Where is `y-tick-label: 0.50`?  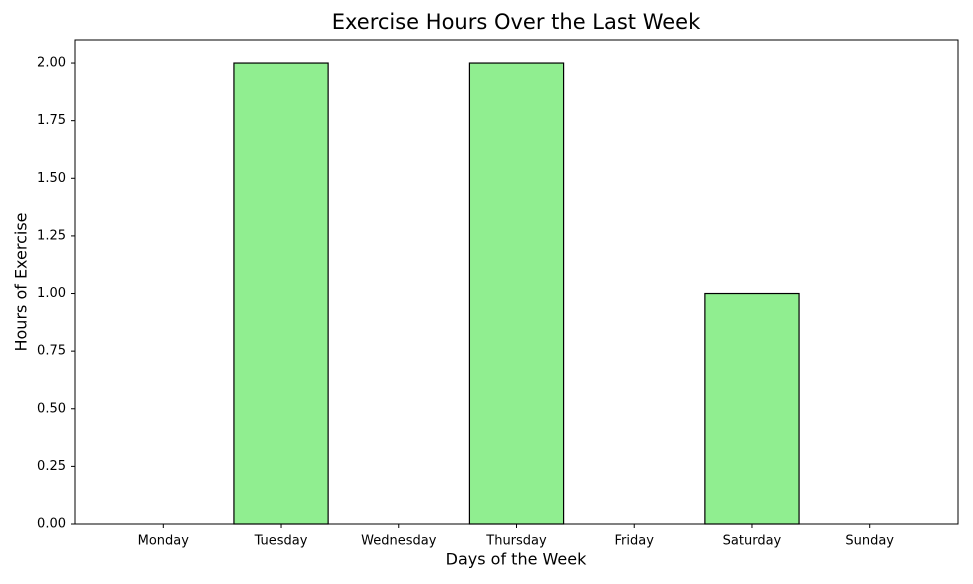
y-tick-label: 0.50 is located at coordinates (51, 408).